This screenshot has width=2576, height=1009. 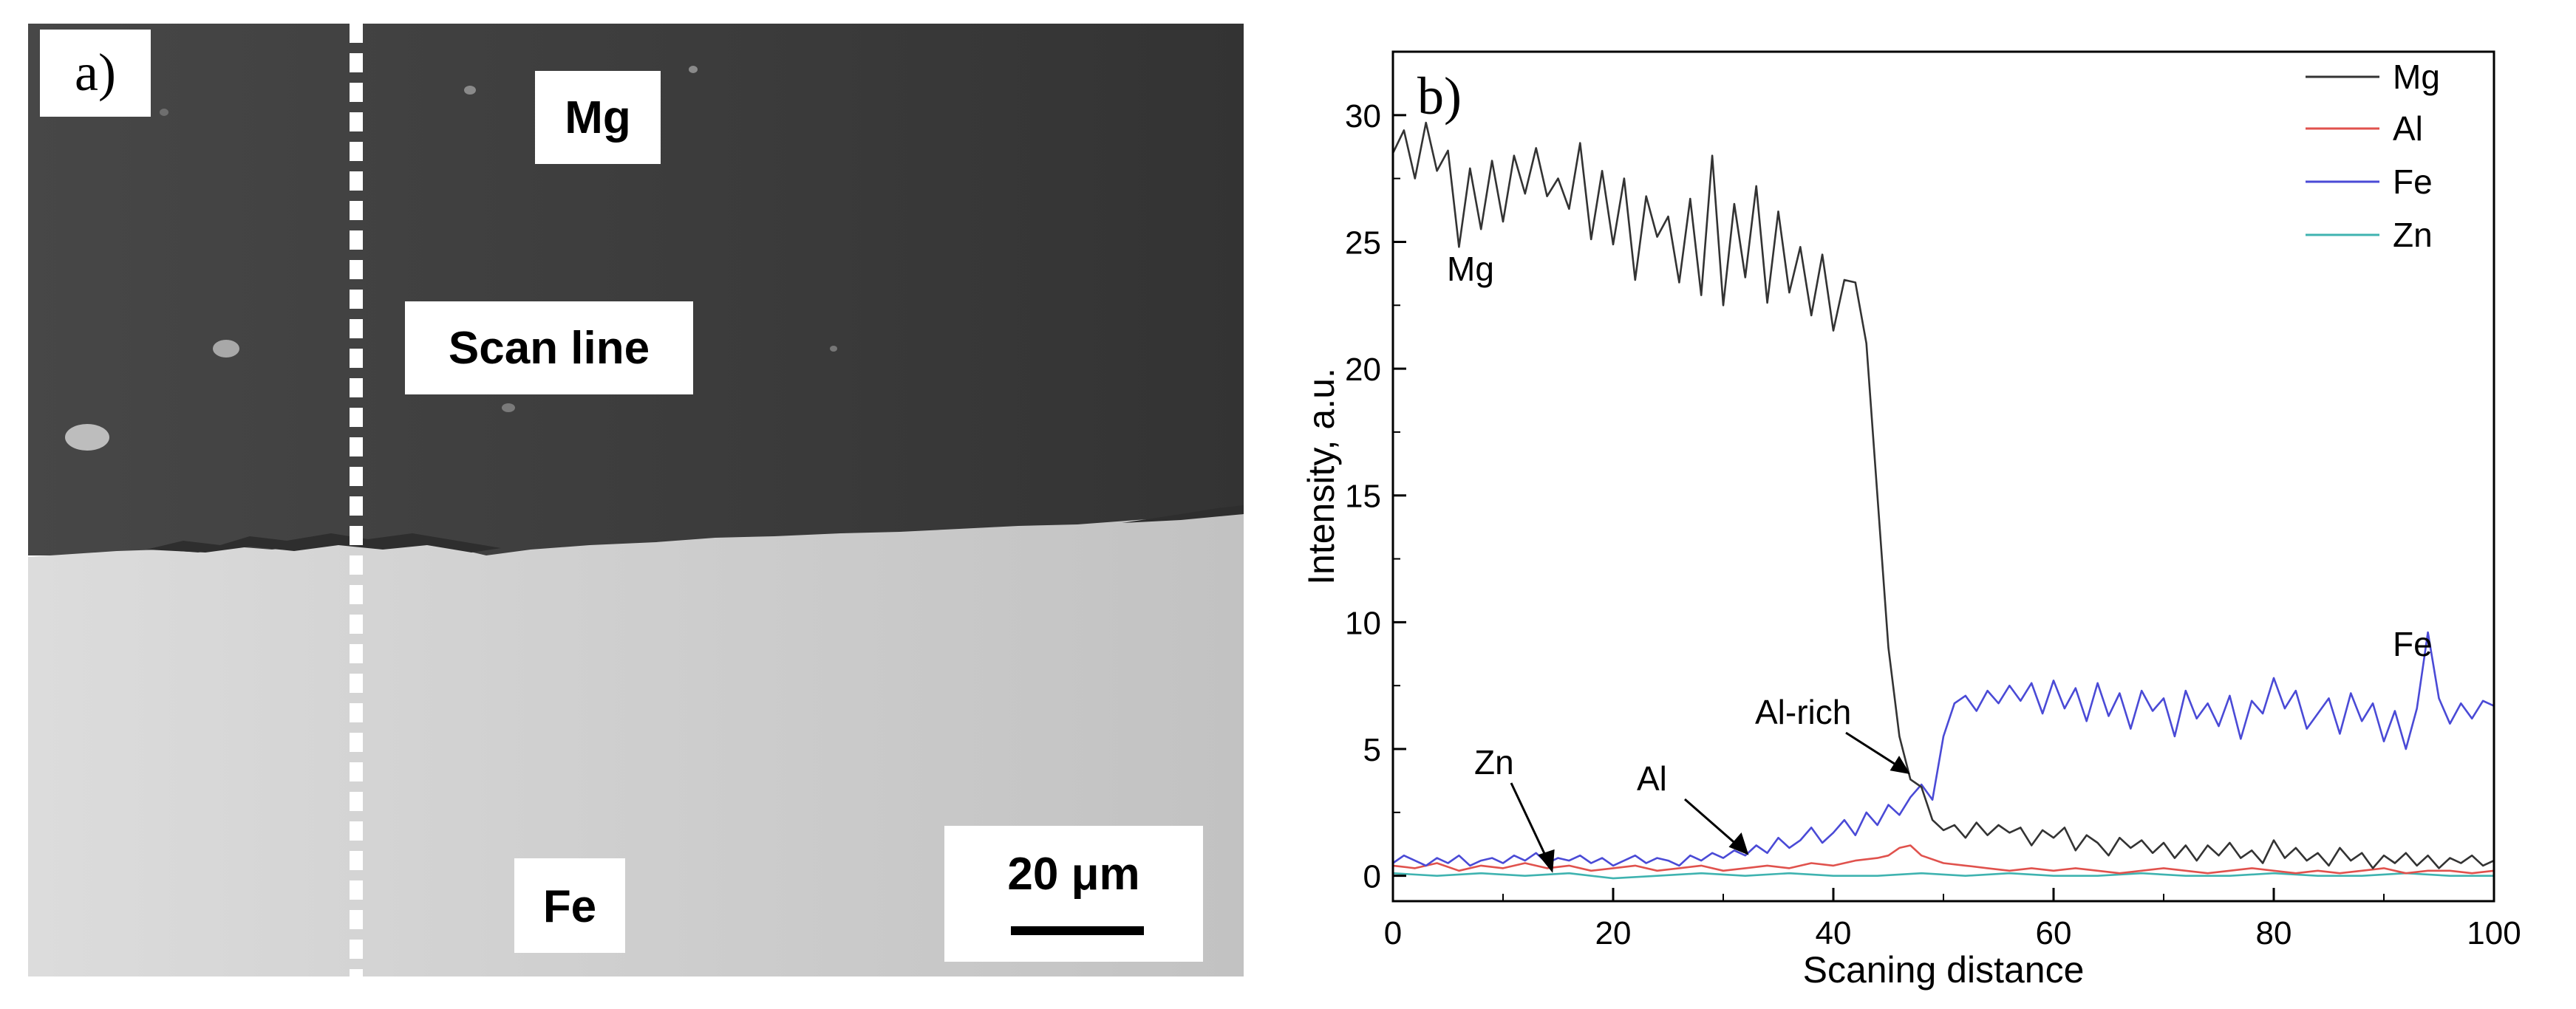 I want to click on y-tick-label: 30, so click(x=1363, y=116).